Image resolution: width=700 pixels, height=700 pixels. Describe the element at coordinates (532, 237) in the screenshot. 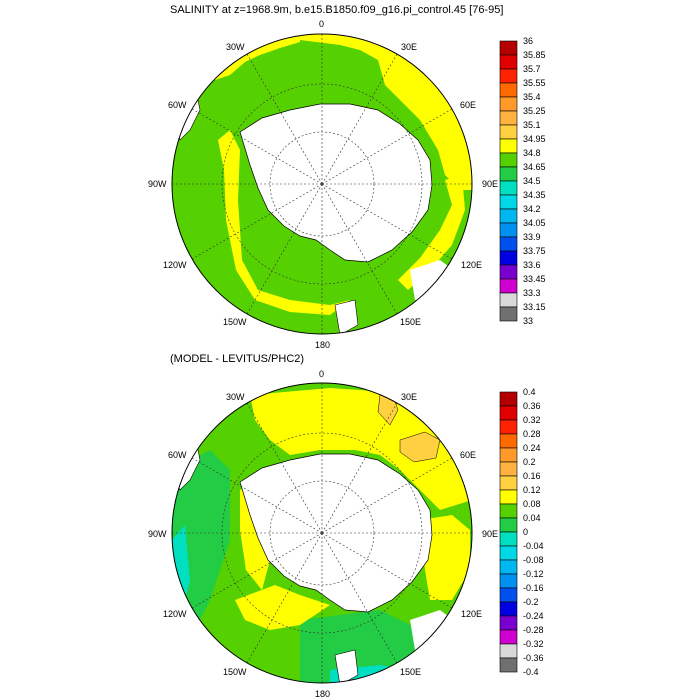

I see `colorbar-label: 33.9` at that location.